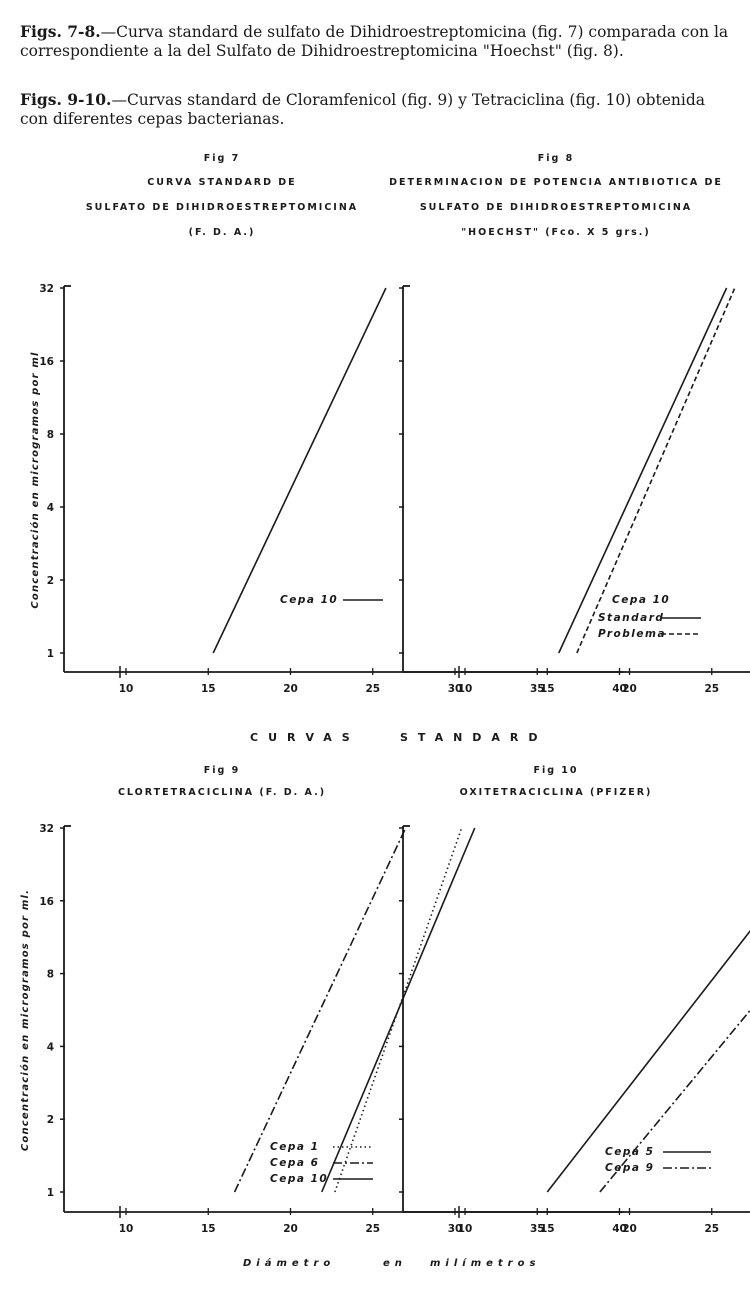 This screenshot has height=1292, width=750. I want to click on chart-title-line: CLORTETRACICLINA (F. D. A.), so click(222, 792).